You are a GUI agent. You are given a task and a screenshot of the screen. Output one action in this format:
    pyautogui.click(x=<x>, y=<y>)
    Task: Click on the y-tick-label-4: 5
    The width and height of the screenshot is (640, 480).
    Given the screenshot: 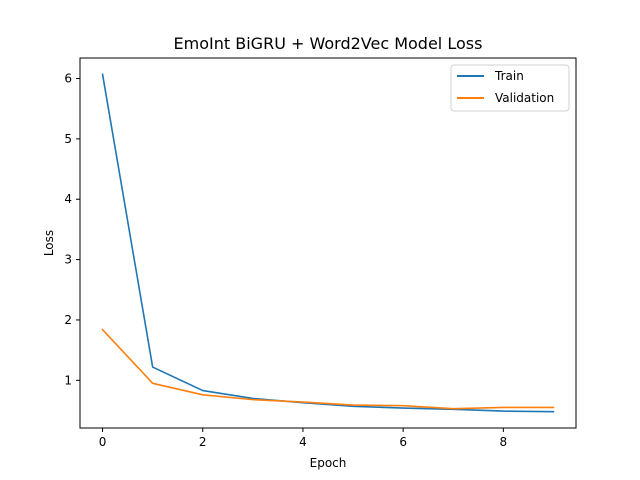 What is the action you would take?
    pyautogui.click(x=68, y=139)
    